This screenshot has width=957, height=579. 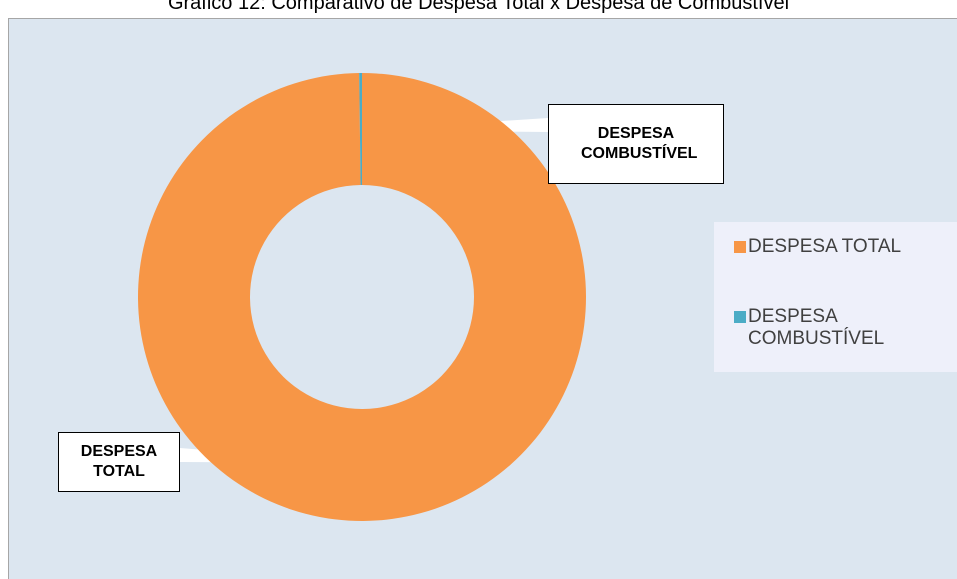 What do you see at coordinates (816, 327) in the screenshot?
I see `legend-label: DESPESA COMBUSTÍVEL` at bounding box center [816, 327].